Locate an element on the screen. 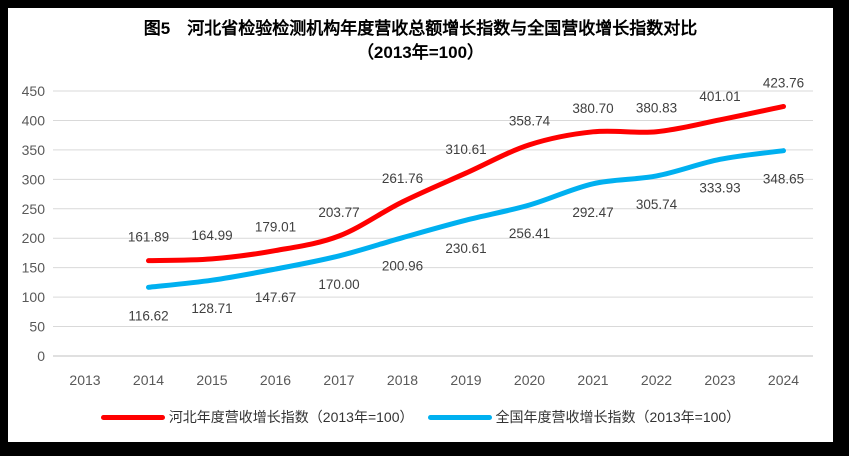 The width and height of the screenshot is (849, 456). y-tick-label: 300 is located at coordinates (34, 179).